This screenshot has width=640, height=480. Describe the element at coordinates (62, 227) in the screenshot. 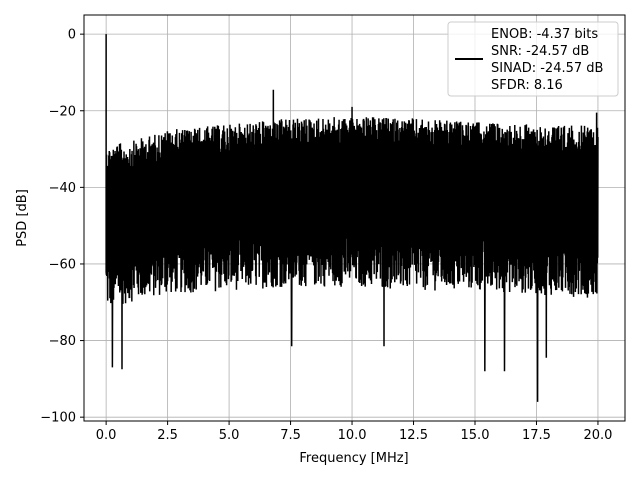

I see `y-axis: 0 −20 −40 −60 −80 −100` at that location.